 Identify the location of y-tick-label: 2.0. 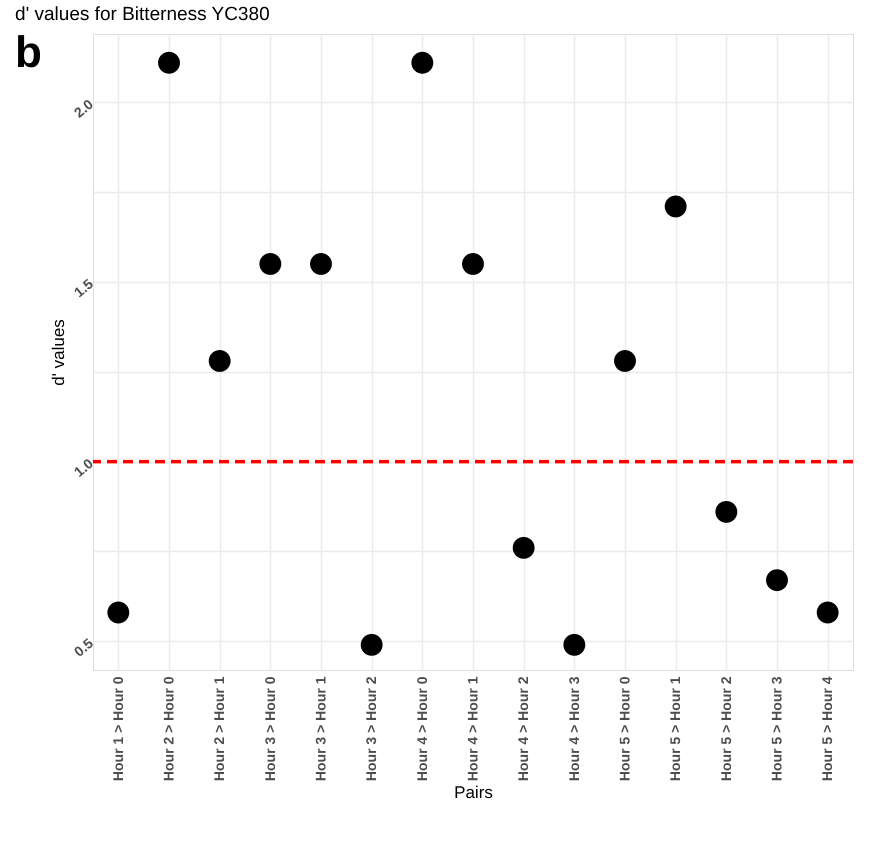
(83, 108).